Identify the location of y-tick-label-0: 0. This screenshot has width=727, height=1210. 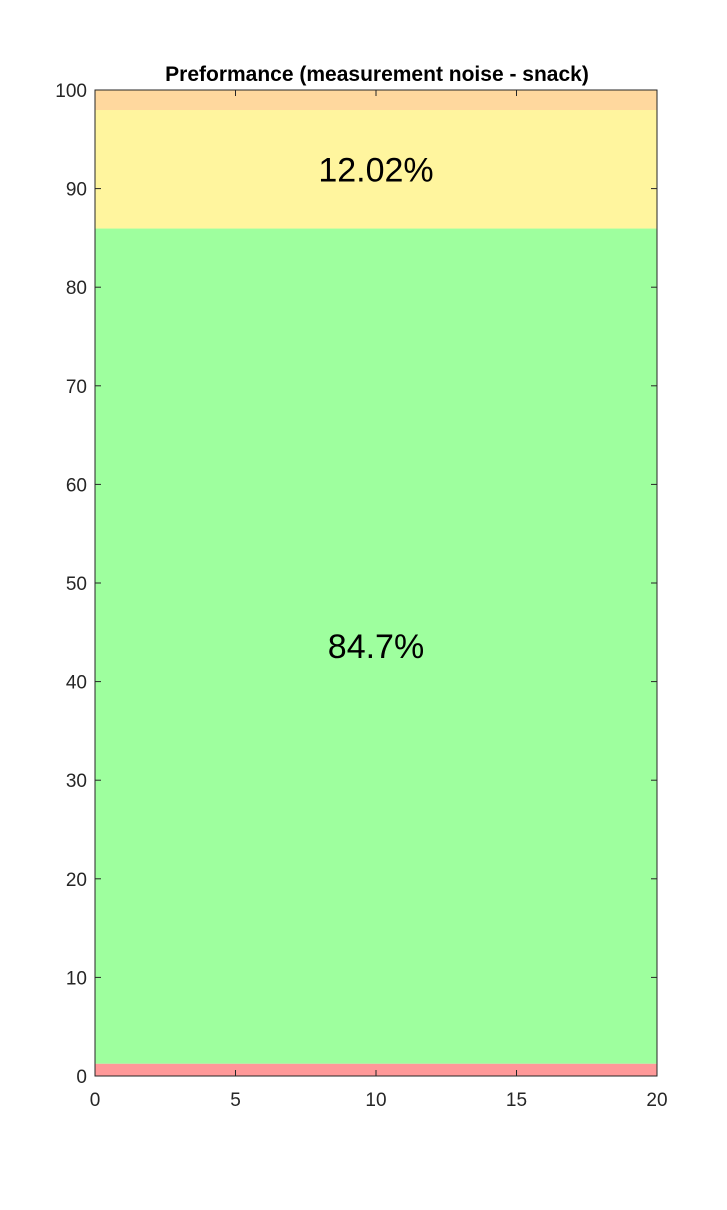
(81, 1077).